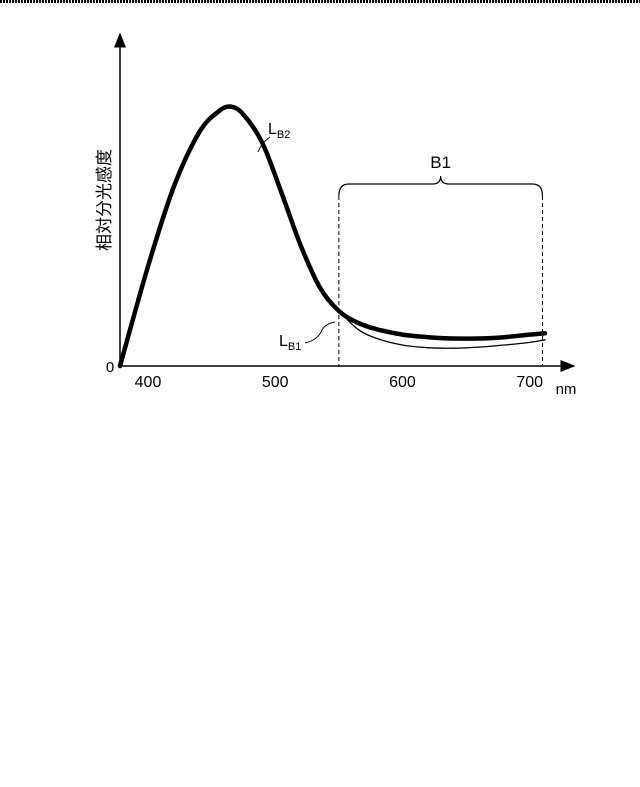 This screenshot has height=787, width=640. What do you see at coordinates (279, 131) in the screenshot?
I see `series-label-lb2: LB2` at bounding box center [279, 131].